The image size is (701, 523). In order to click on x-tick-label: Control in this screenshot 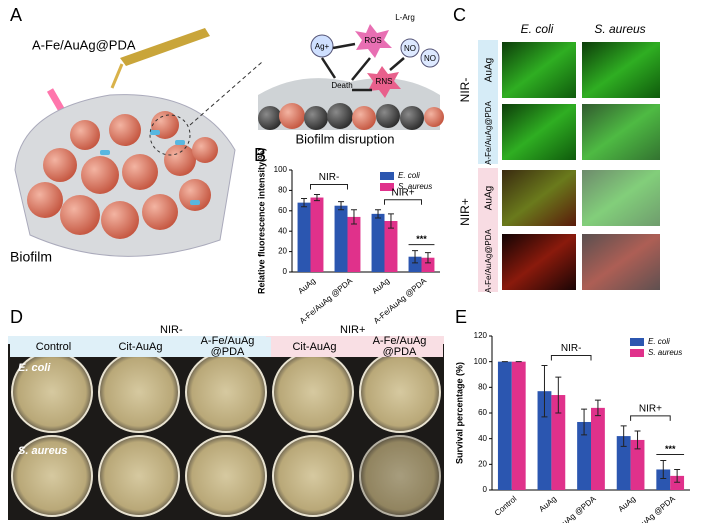, I will do `click(506, 506)`.